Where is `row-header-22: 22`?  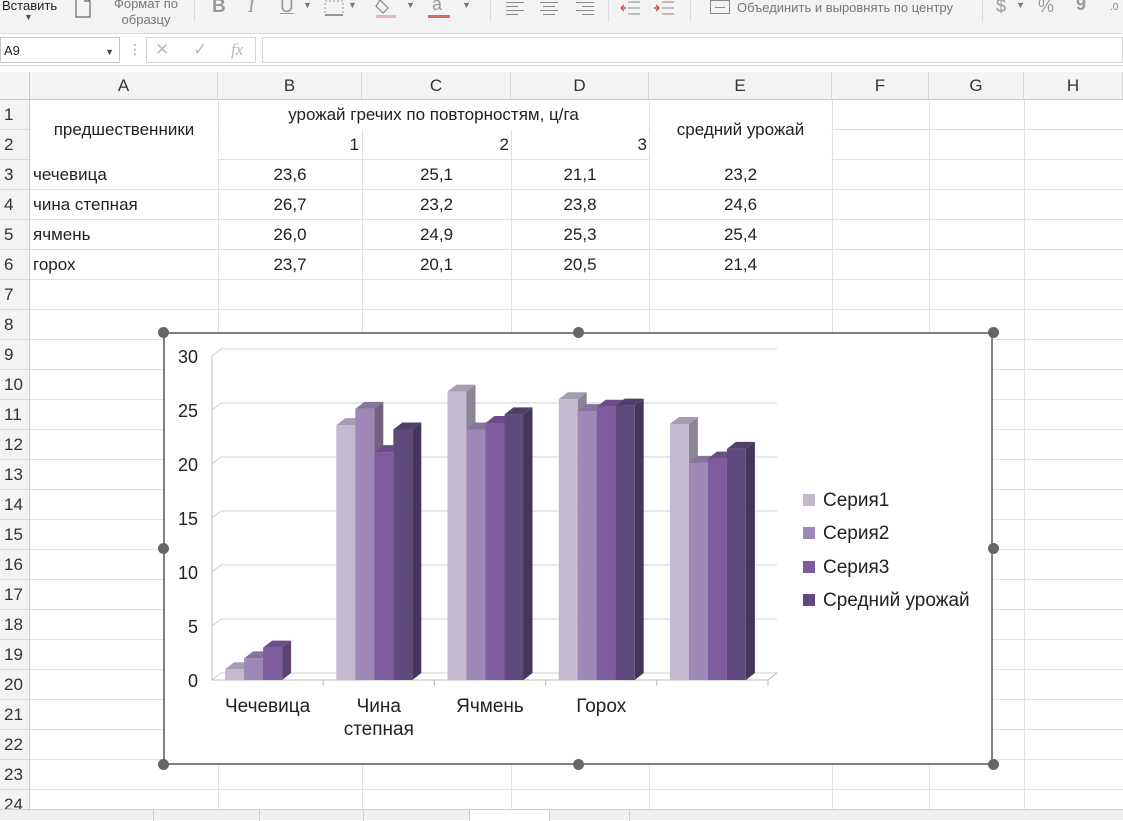 row-header-22: 22 is located at coordinates (15, 745).